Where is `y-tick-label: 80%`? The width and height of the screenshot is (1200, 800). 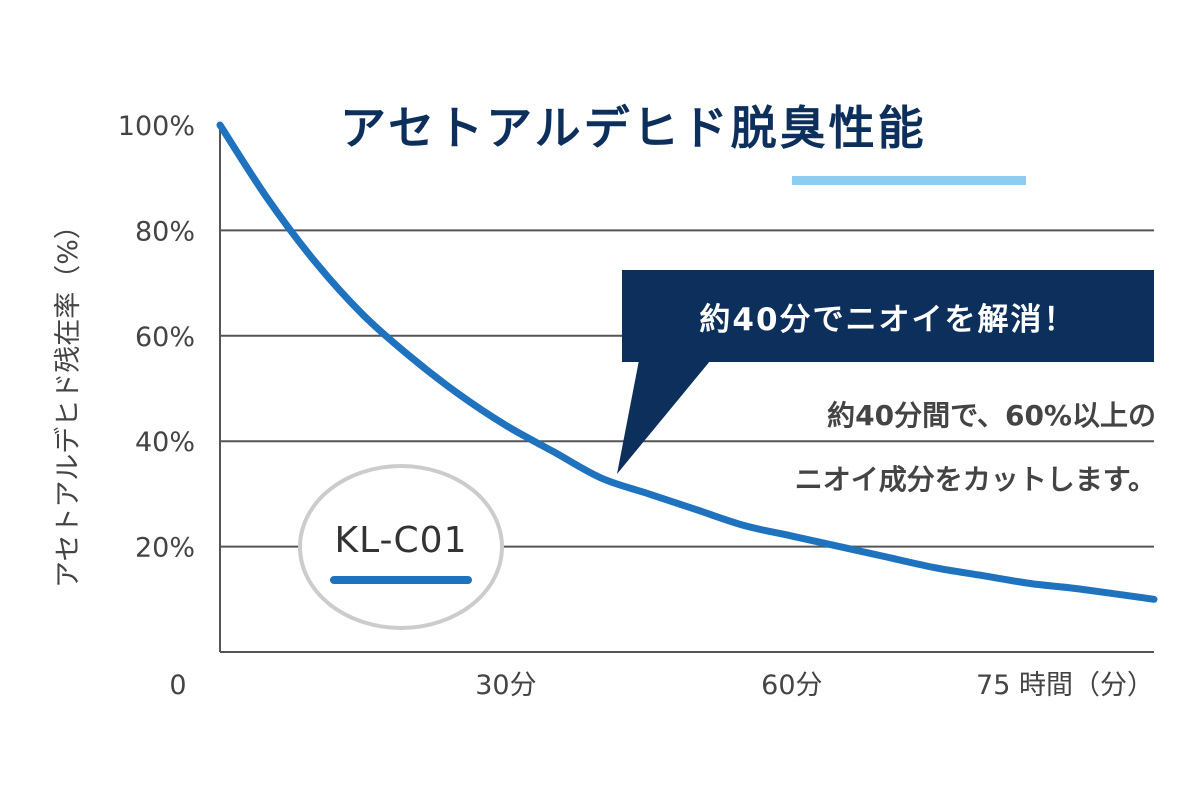
y-tick-label: 80% is located at coordinates (165, 231).